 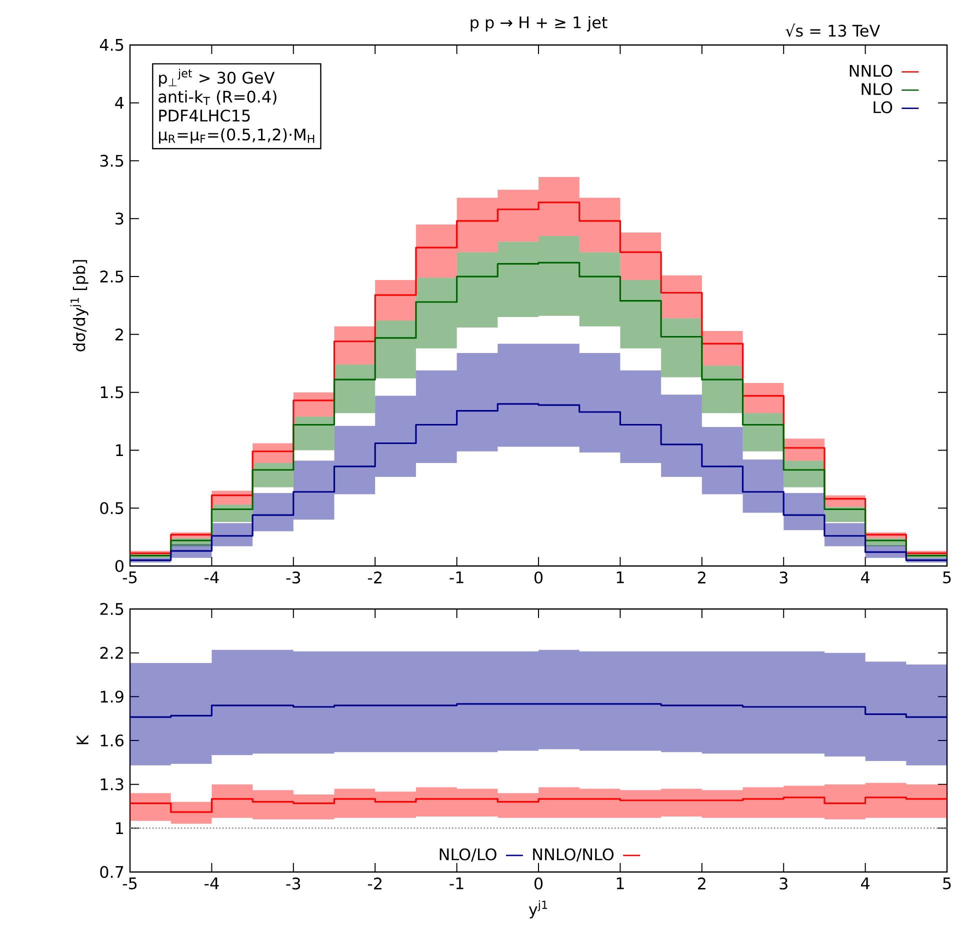 What do you see at coordinates (112, 740) in the screenshot?
I see `y-tick-label: 1.6` at bounding box center [112, 740].